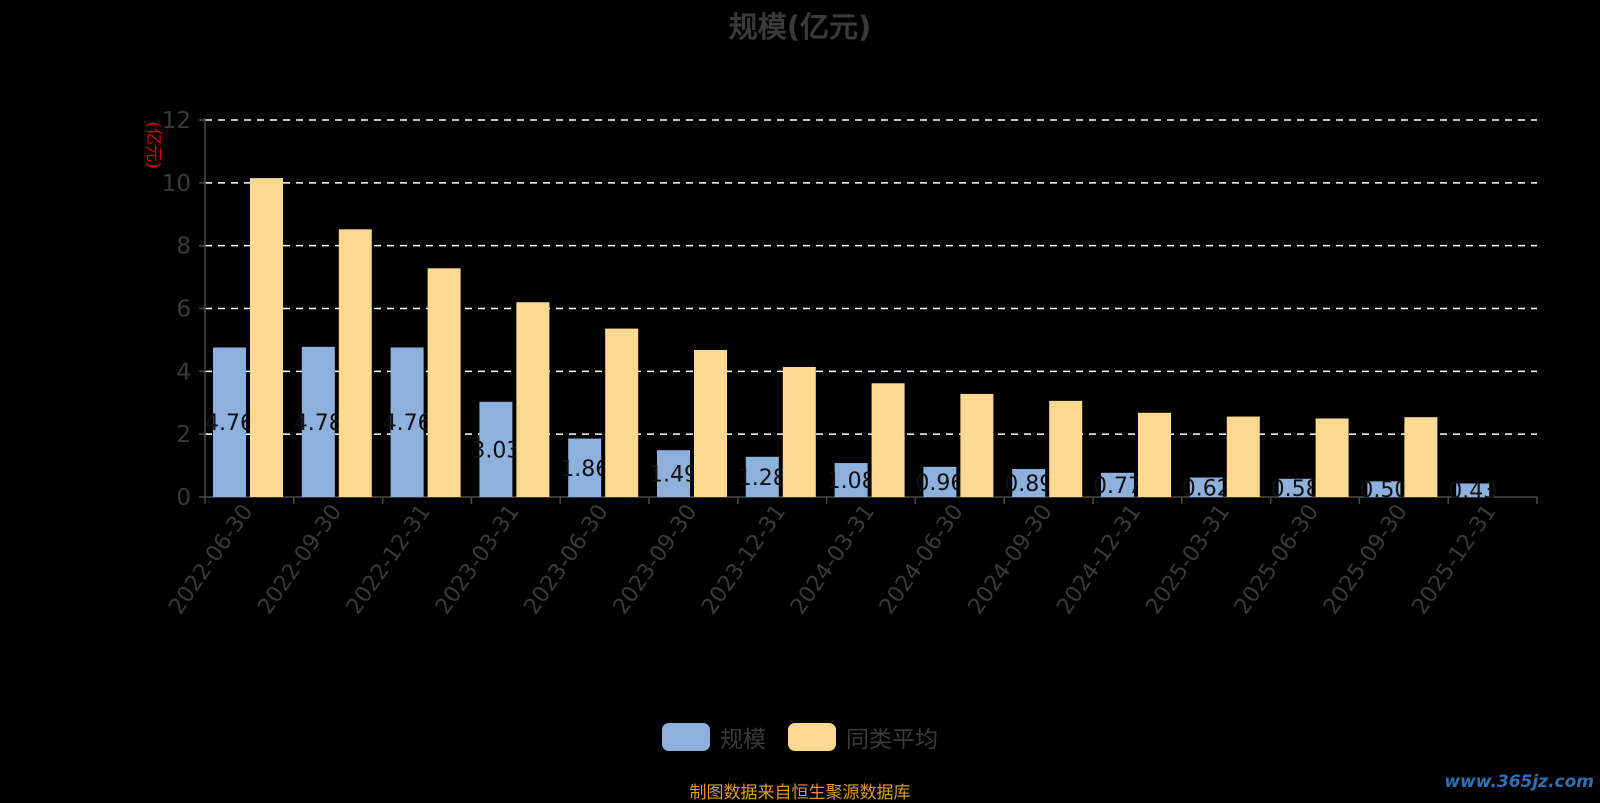 The width and height of the screenshot is (1600, 803). I want to click on bar-data-label: 3.03, so click(495, 450).